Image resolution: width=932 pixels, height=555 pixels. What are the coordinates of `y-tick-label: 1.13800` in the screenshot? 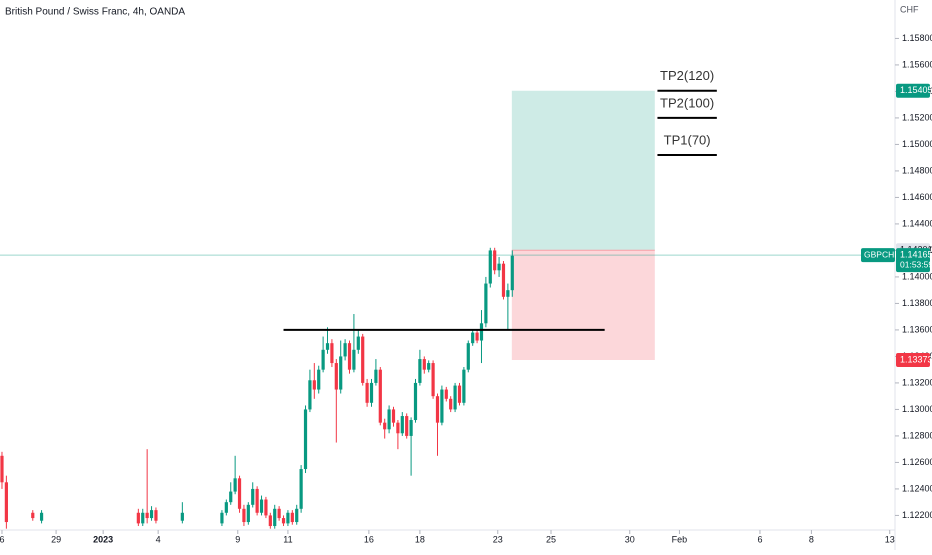 It's located at (917, 303).